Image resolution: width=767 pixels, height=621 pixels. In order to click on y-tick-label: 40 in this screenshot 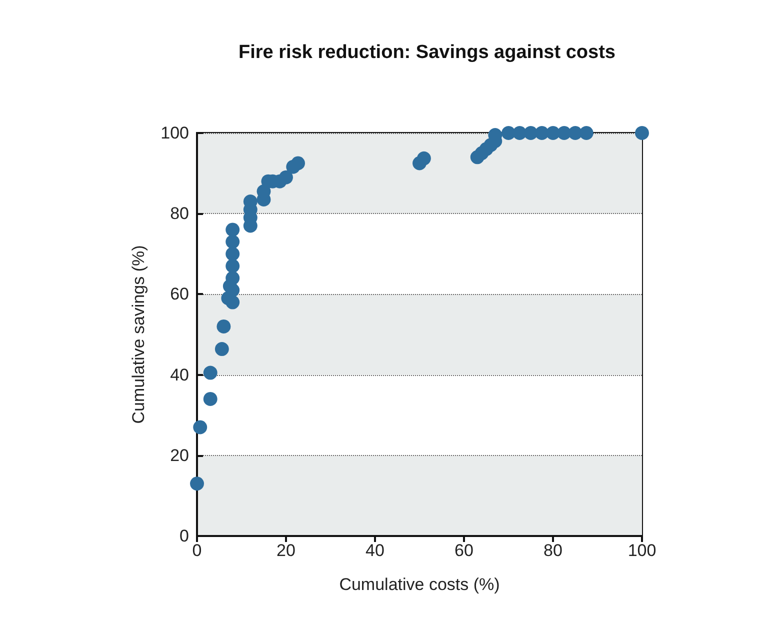, I will do `click(179, 374)`.